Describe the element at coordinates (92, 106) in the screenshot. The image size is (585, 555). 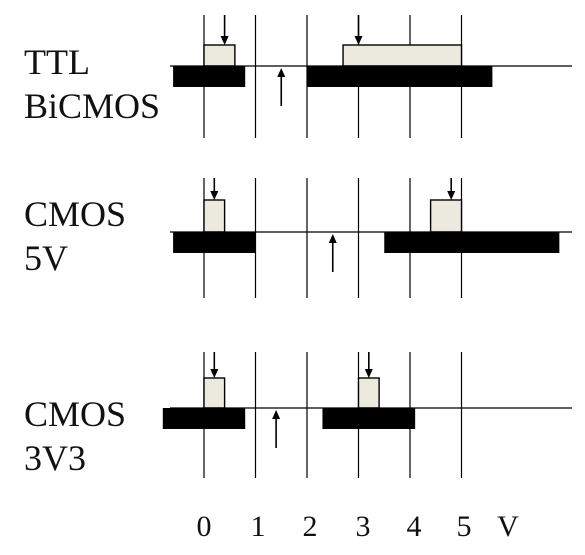
I see `family-label-line2: BiCMOS` at that location.